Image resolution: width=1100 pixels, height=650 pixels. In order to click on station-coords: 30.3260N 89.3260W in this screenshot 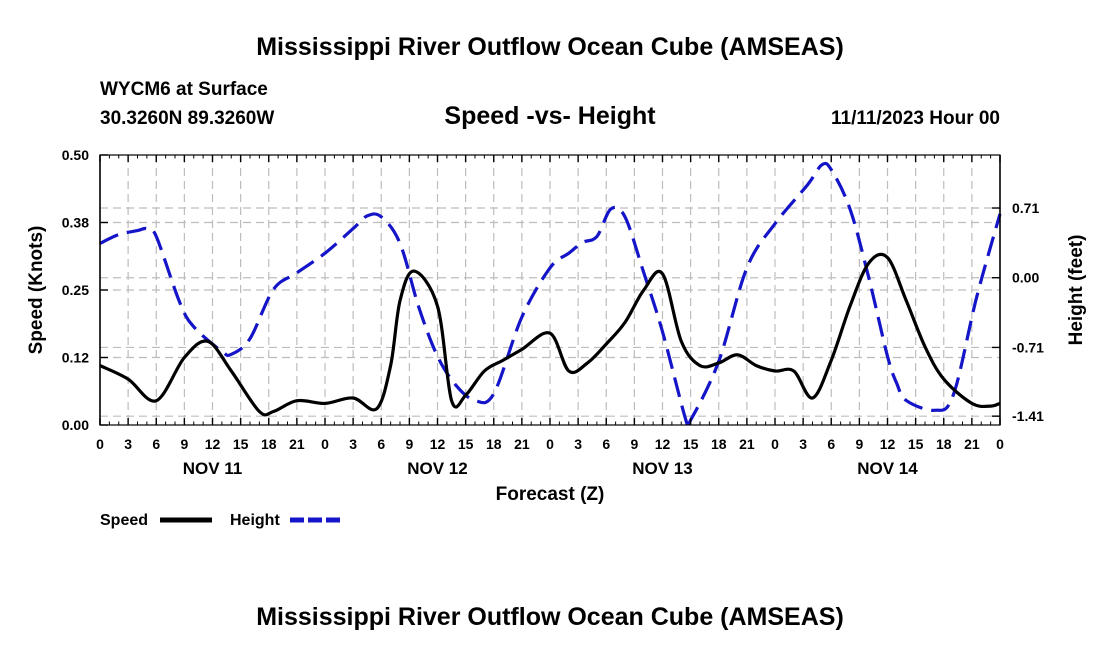, I will do `click(187, 118)`.